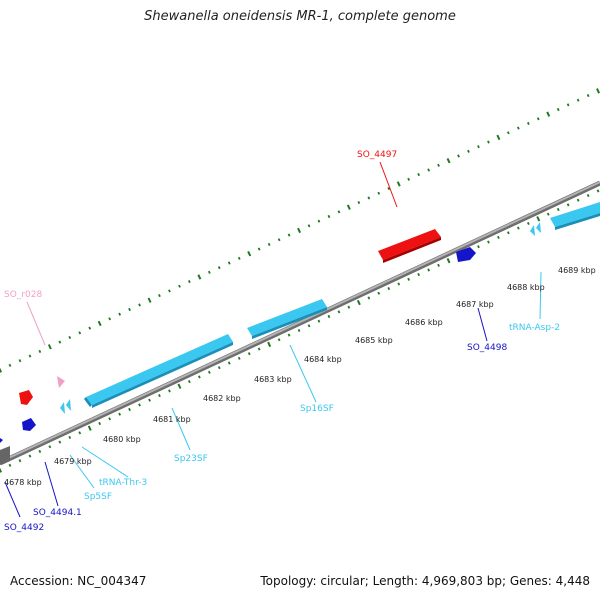 The width and height of the screenshot is (600, 600). Describe the element at coordinates (57, 513) in the screenshot. I see `gene-label-so44941: SO_4494.1` at that location.